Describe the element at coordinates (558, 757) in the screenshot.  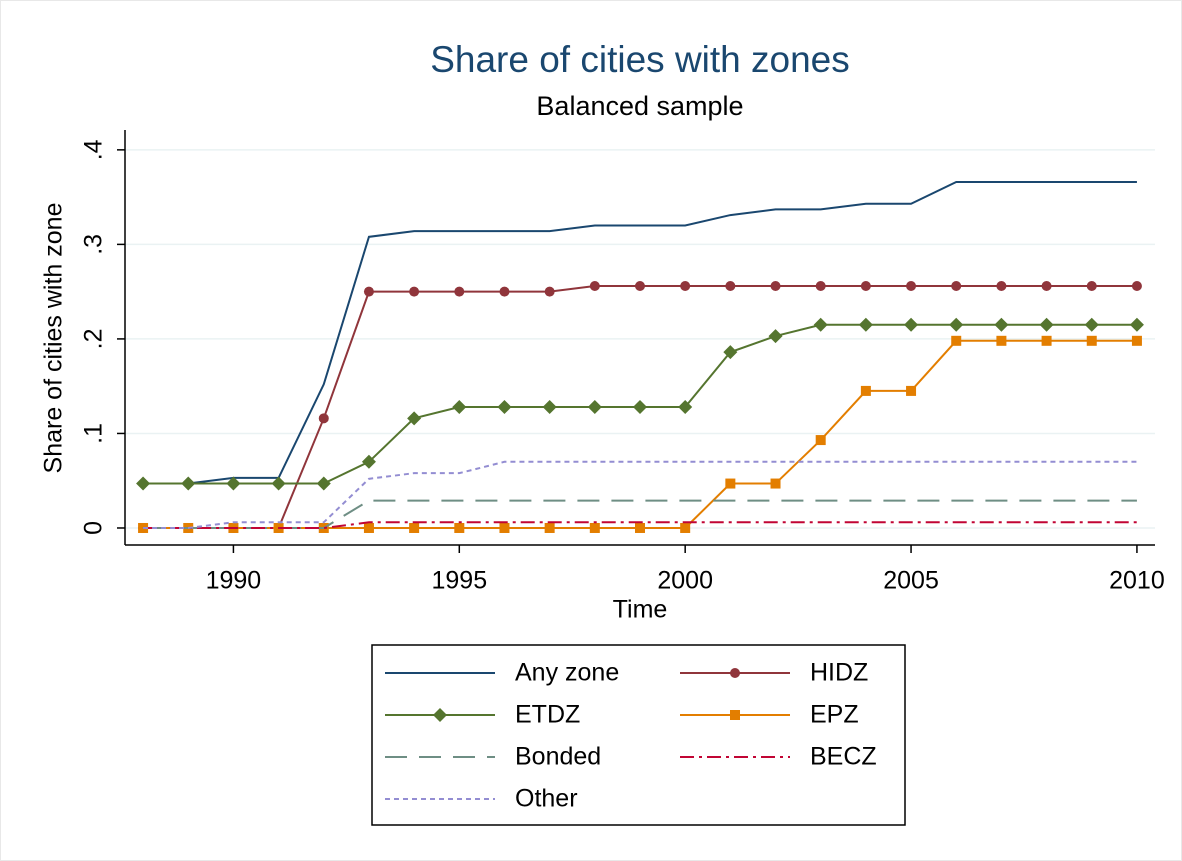
I see `legend-label: Bonded` at that location.